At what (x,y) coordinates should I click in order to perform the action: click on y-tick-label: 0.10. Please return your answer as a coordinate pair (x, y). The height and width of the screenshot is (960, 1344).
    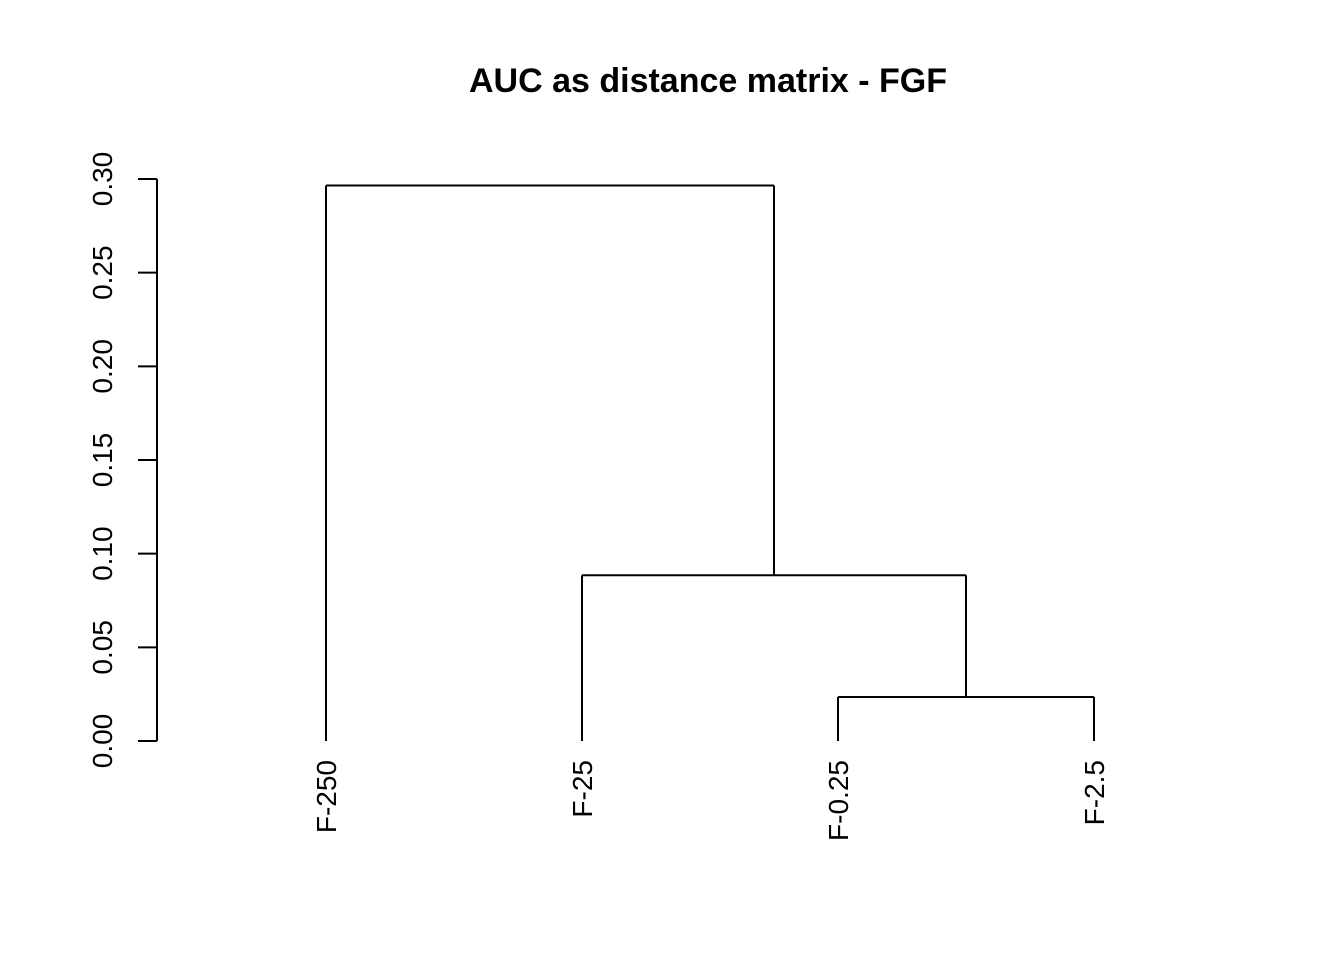
    Looking at the image, I should click on (102, 553).